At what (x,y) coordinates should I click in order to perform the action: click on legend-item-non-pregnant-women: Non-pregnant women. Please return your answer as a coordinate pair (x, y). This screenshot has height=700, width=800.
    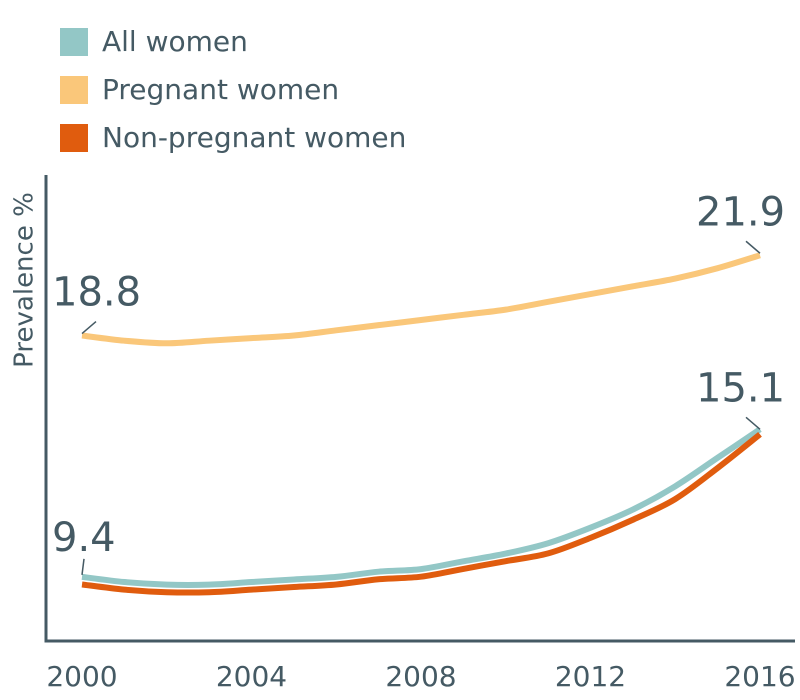
    Looking at the image, I should click on (233, 137).